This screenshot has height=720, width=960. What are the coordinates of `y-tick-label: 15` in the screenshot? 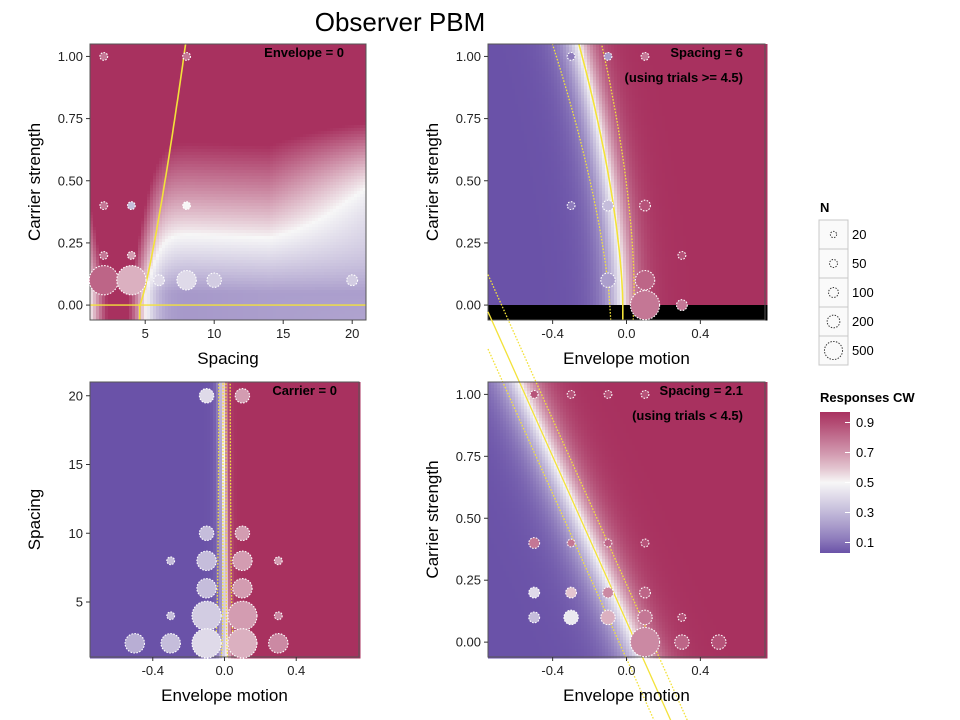 It's located at (76, 464).